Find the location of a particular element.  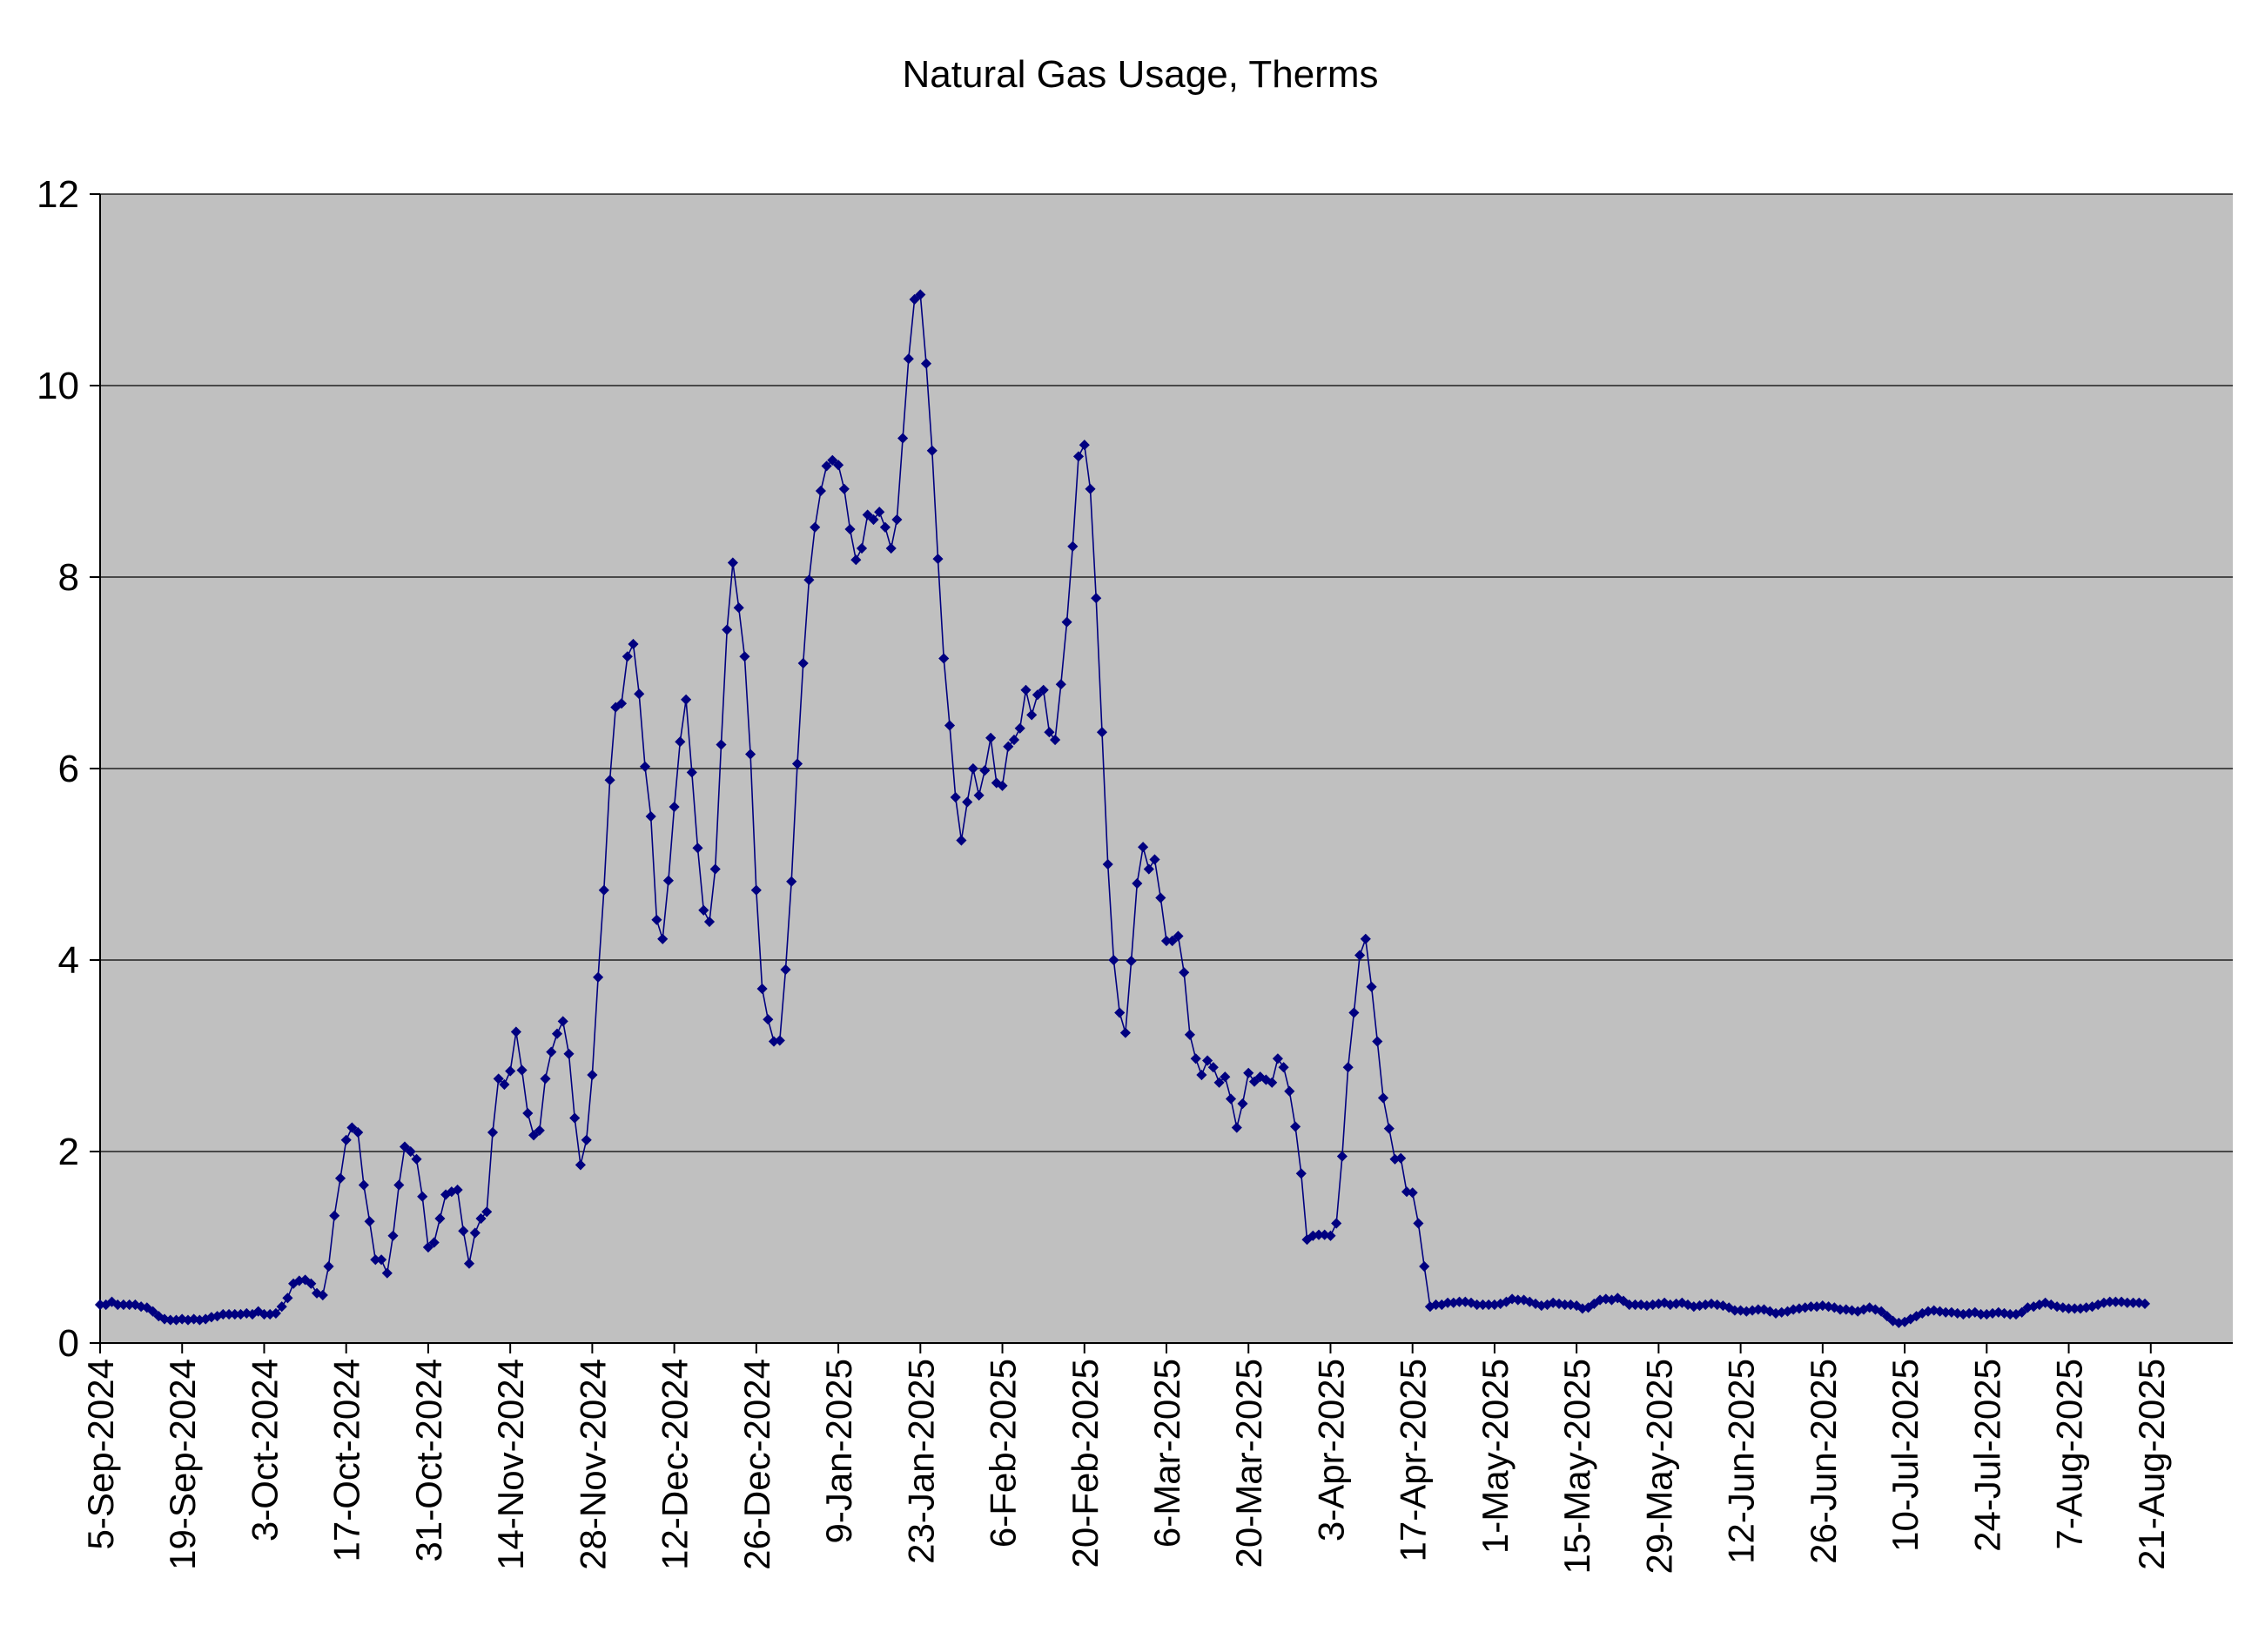

x-tick-label: 5-Sep-2024 is located at coordinates (100, 1454).